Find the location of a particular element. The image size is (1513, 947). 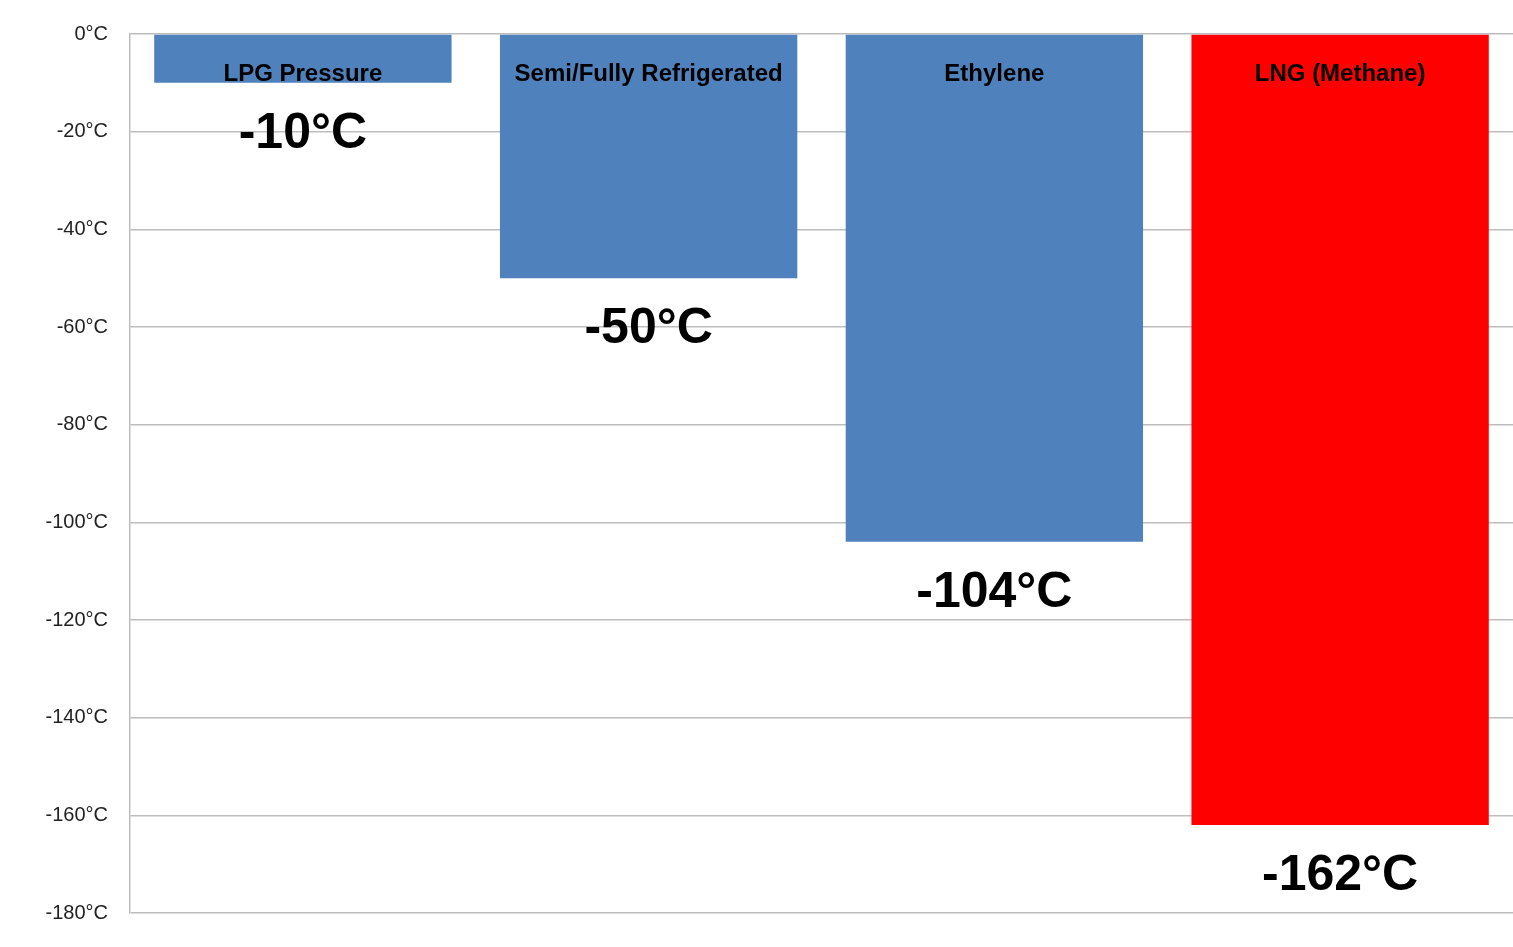

y-tick-label: -180°C is located at coordinates (76, 911).